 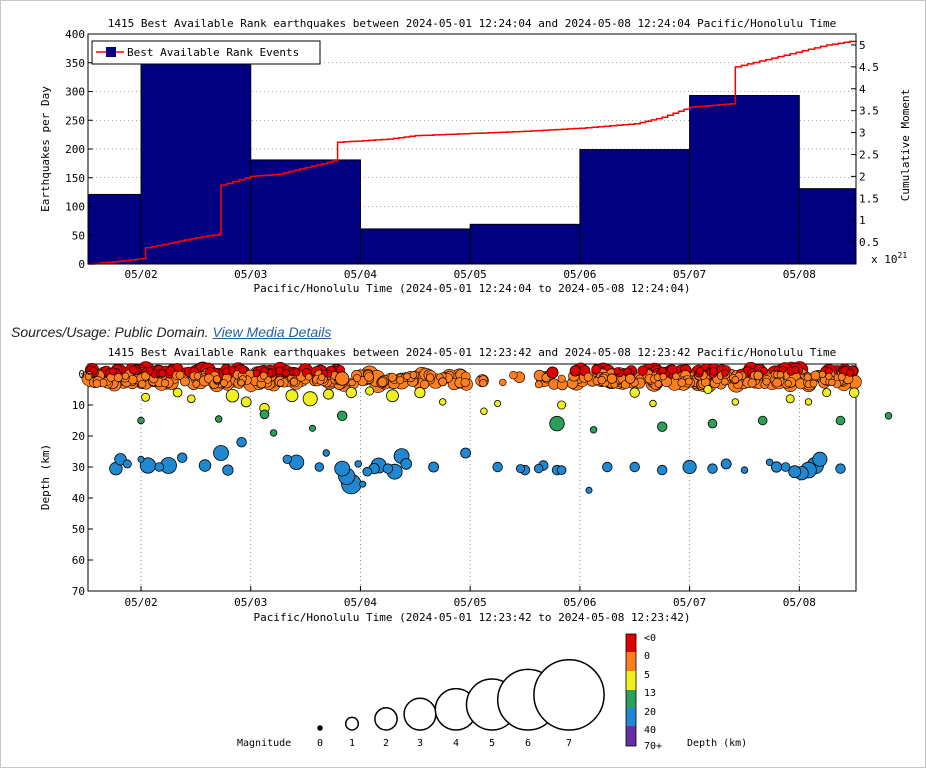 What do you see at coordinates (653, 746) in the screenshot?
I see `depth-level-label: 70+` at bounding box center [653, 746].